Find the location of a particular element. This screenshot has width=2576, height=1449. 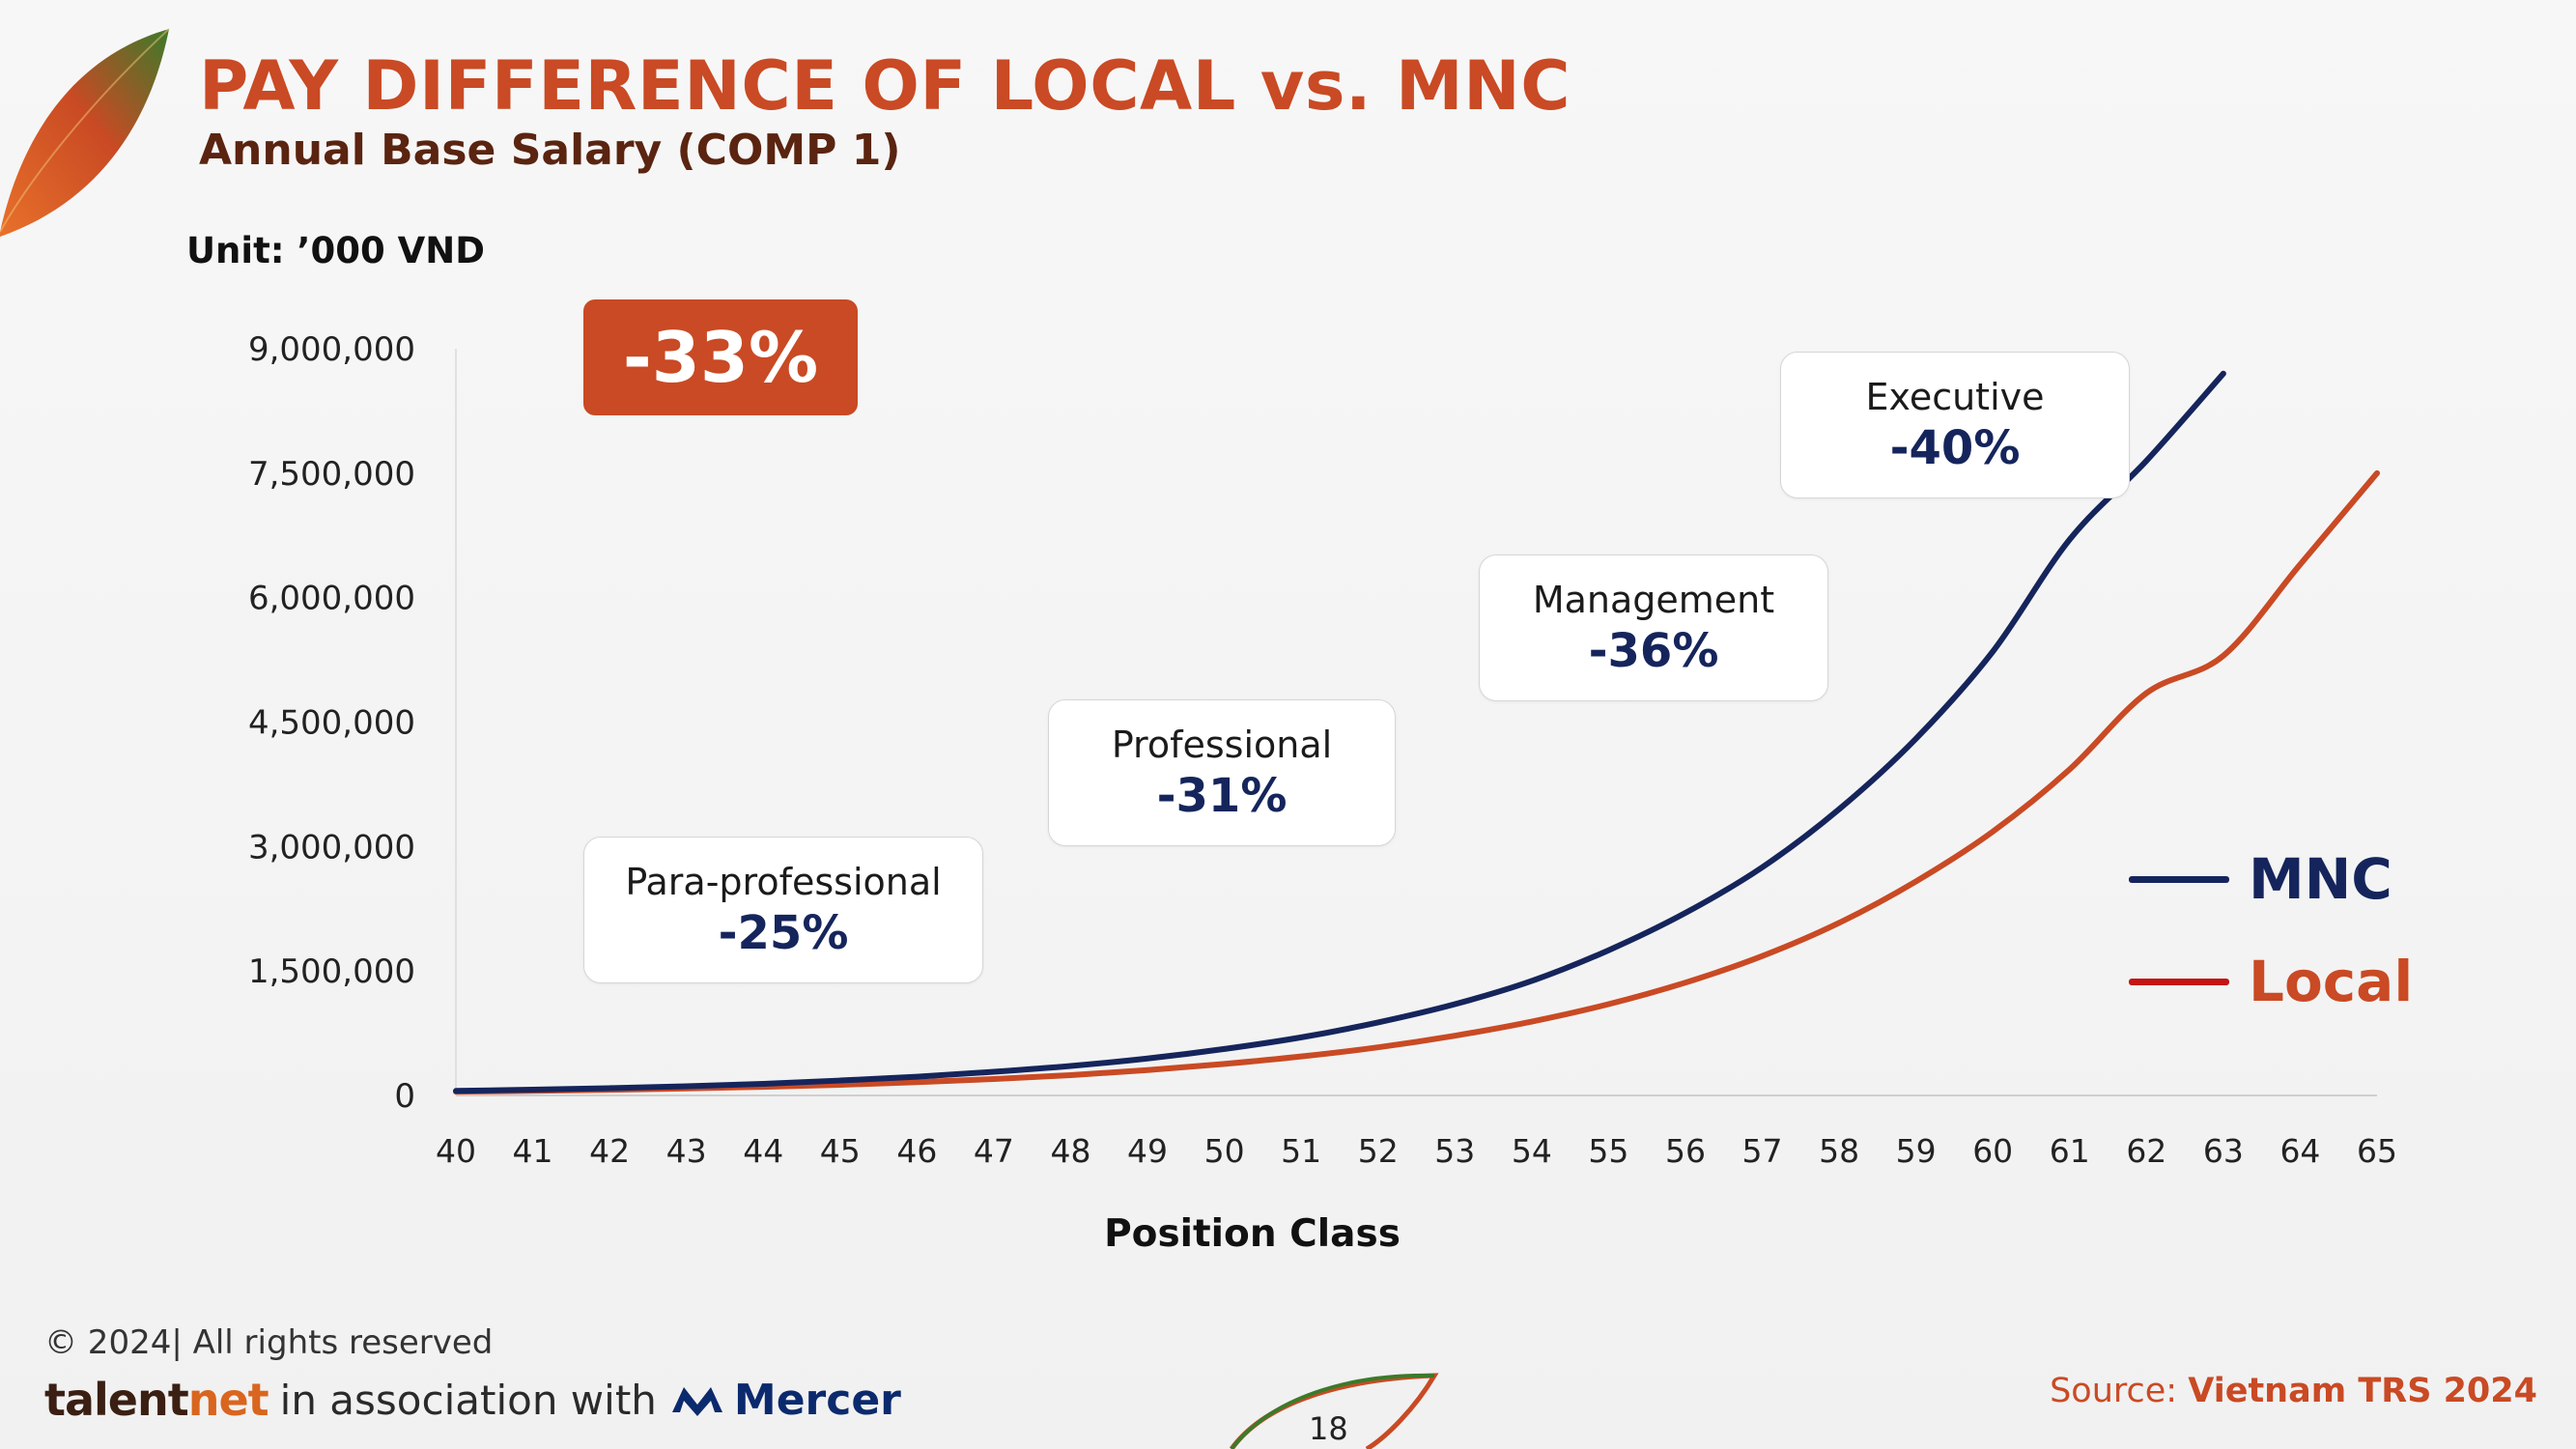

y-tick-label: 9,000,000 is located at coordinates (331, 349).